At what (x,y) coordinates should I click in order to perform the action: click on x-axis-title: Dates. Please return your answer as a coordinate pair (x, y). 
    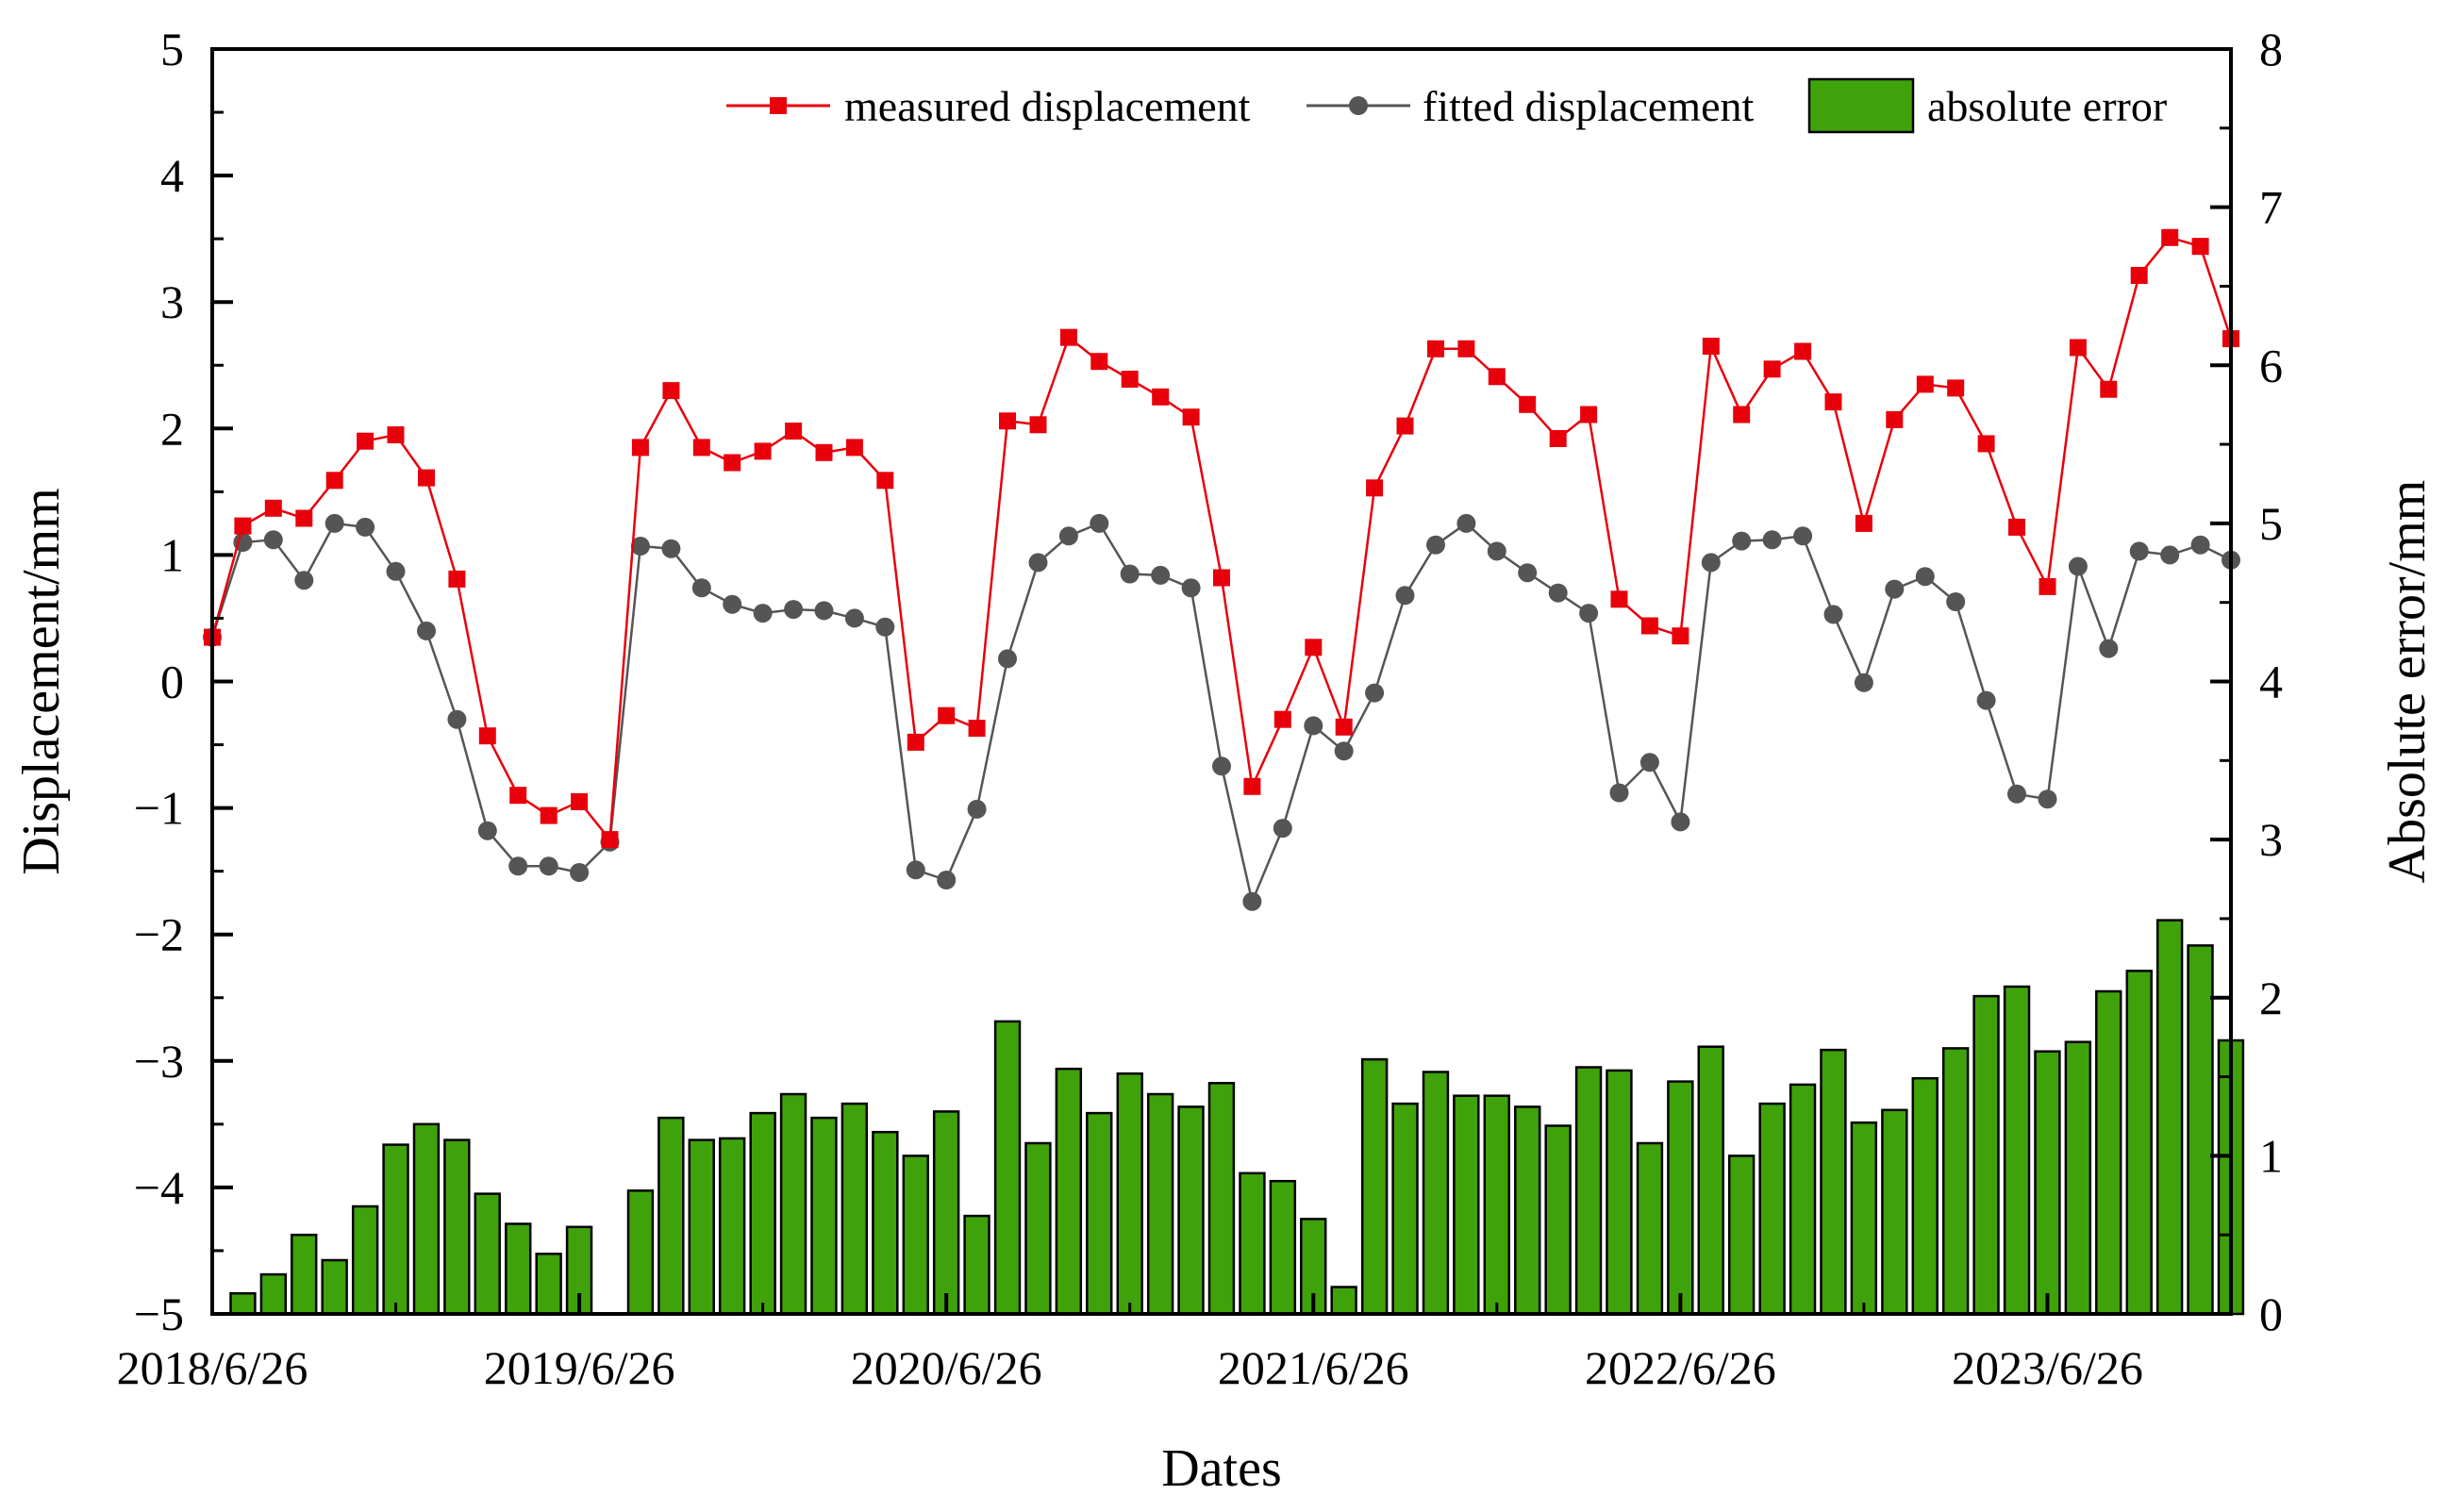
    Looking at the image, I should click on (1222, 1468).